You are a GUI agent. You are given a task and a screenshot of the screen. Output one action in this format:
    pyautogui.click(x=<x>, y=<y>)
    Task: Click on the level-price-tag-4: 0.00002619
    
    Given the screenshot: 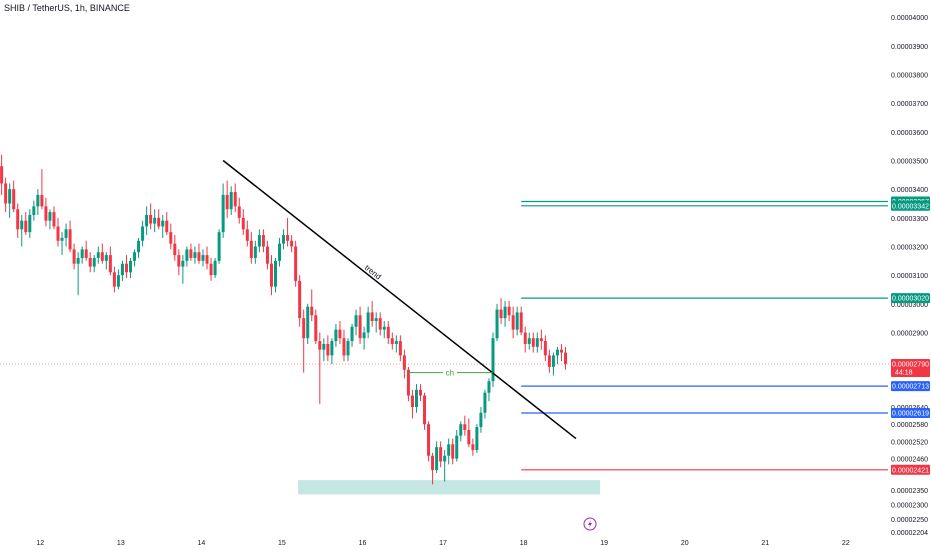 What is the action you would take?
    pyautogui.click(x=910, y=414)
    